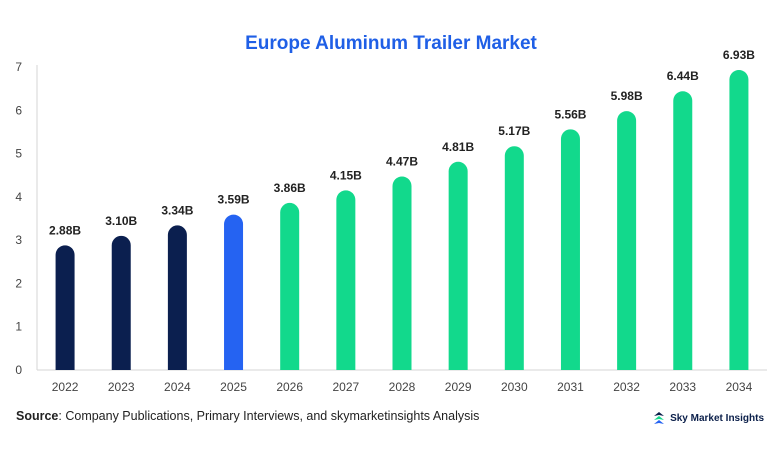 This screenshot has width=782, height=454. What do you see at coordinates (570, 114) in the screenshot?
I see `data-label: 5.56B` at bounding box center [570, 114].